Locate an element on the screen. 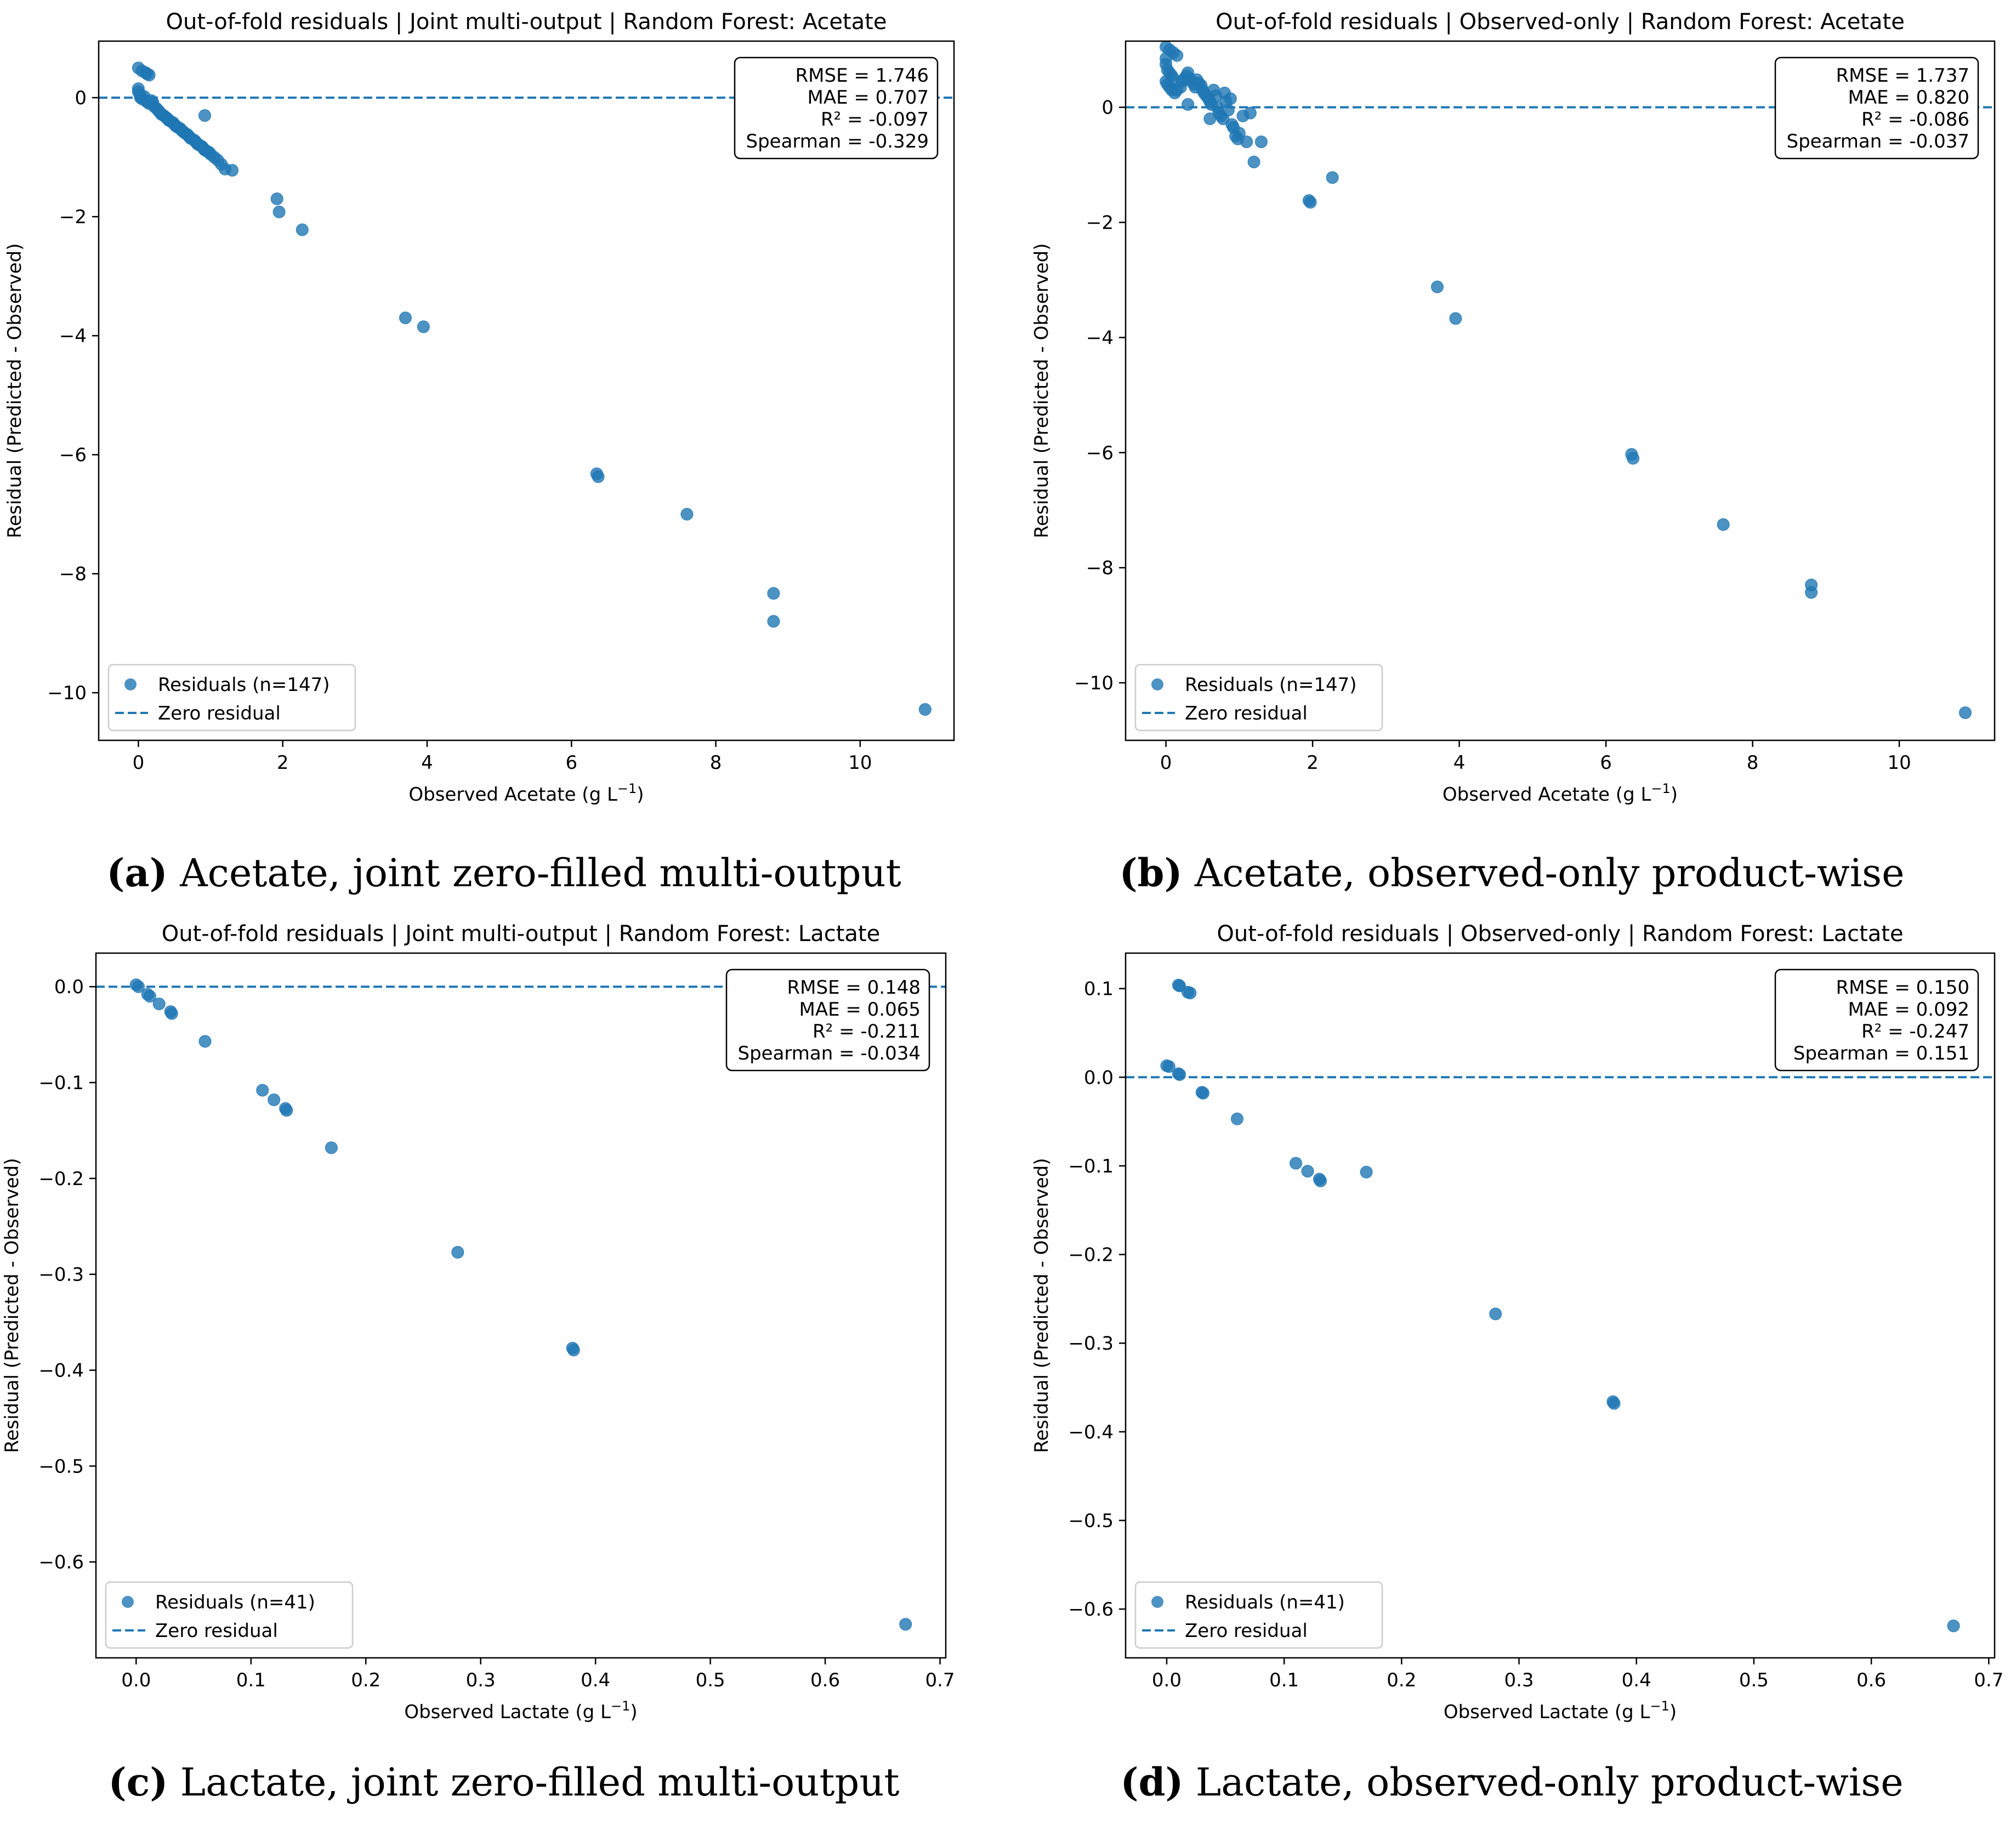  caption-d-label: (d) is located at coordinates (1152, 1782).